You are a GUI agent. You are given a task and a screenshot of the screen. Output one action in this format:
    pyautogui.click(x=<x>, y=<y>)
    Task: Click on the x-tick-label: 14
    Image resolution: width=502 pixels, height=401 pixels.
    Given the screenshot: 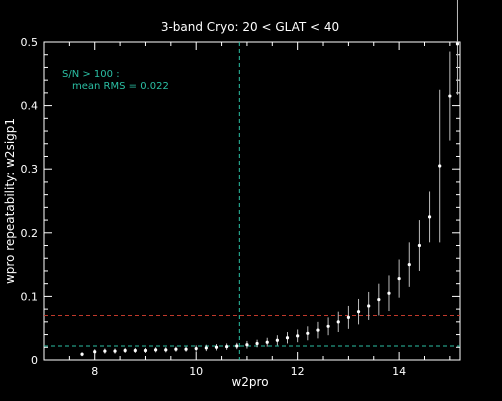 What is the action you would take?
    pyautogui.click(x=399, y=371)
    